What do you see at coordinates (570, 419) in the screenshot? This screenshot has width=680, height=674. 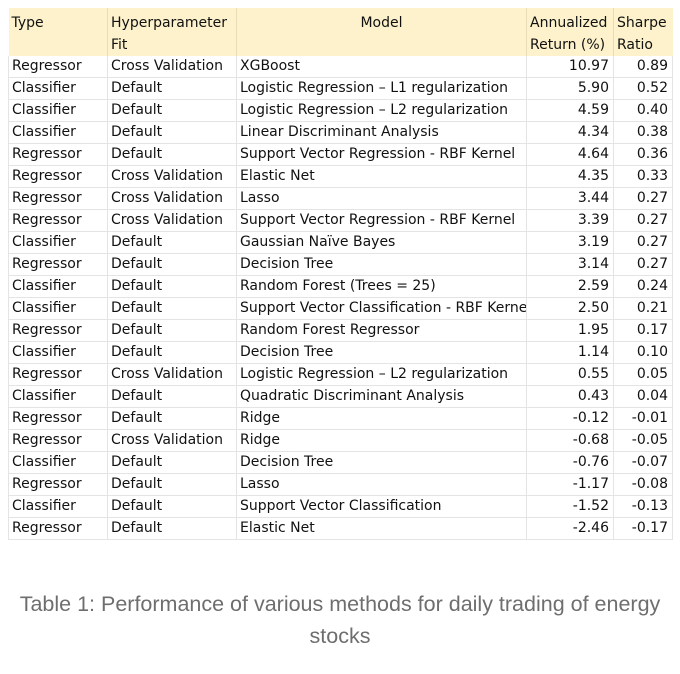 I see `cell-annualized-return: -0.12` at bounding box center [570, 419].